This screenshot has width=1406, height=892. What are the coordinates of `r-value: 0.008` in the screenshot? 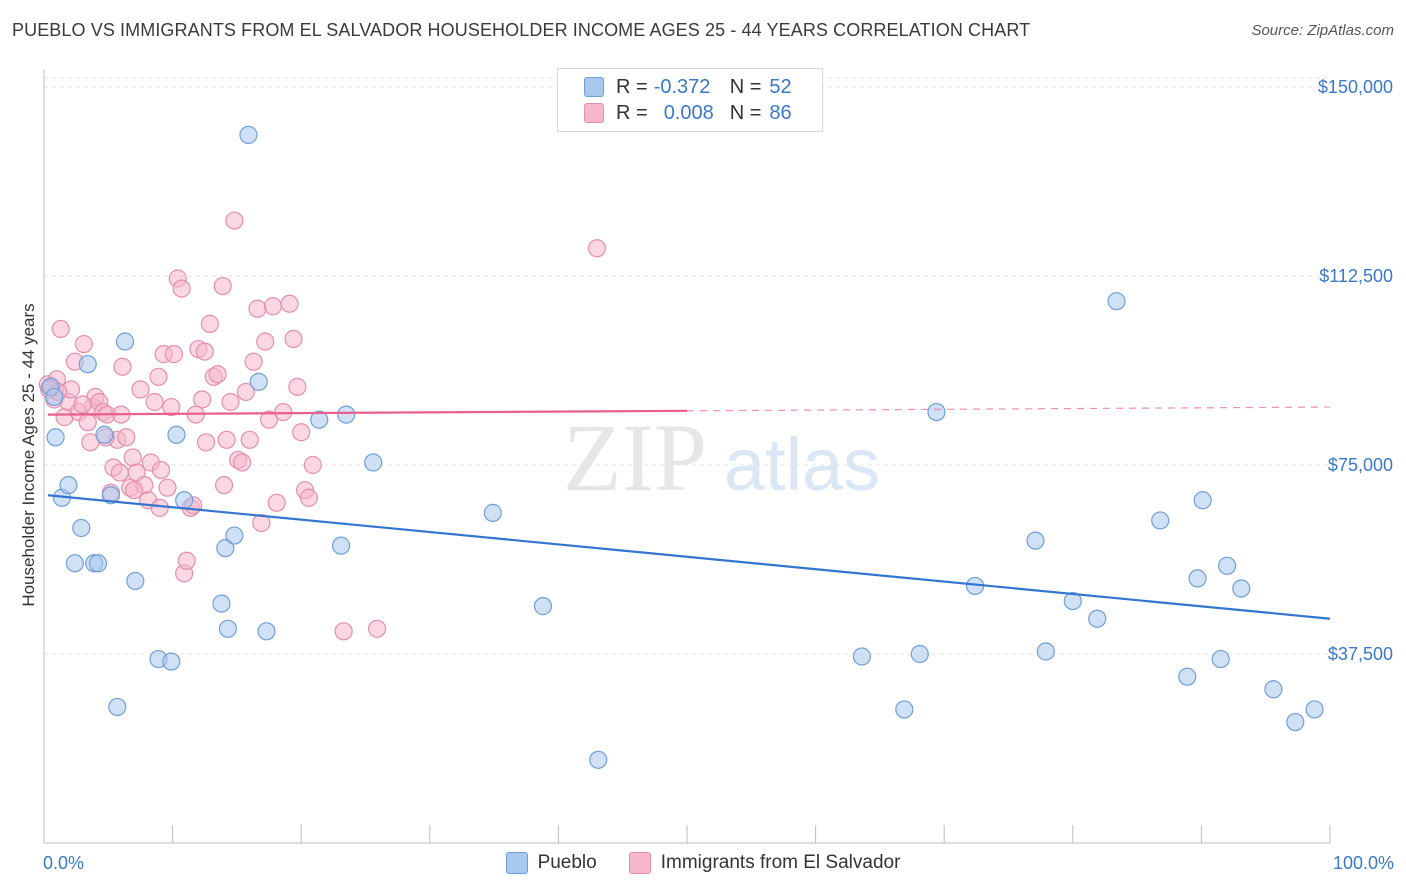 It's located at (688, 112).